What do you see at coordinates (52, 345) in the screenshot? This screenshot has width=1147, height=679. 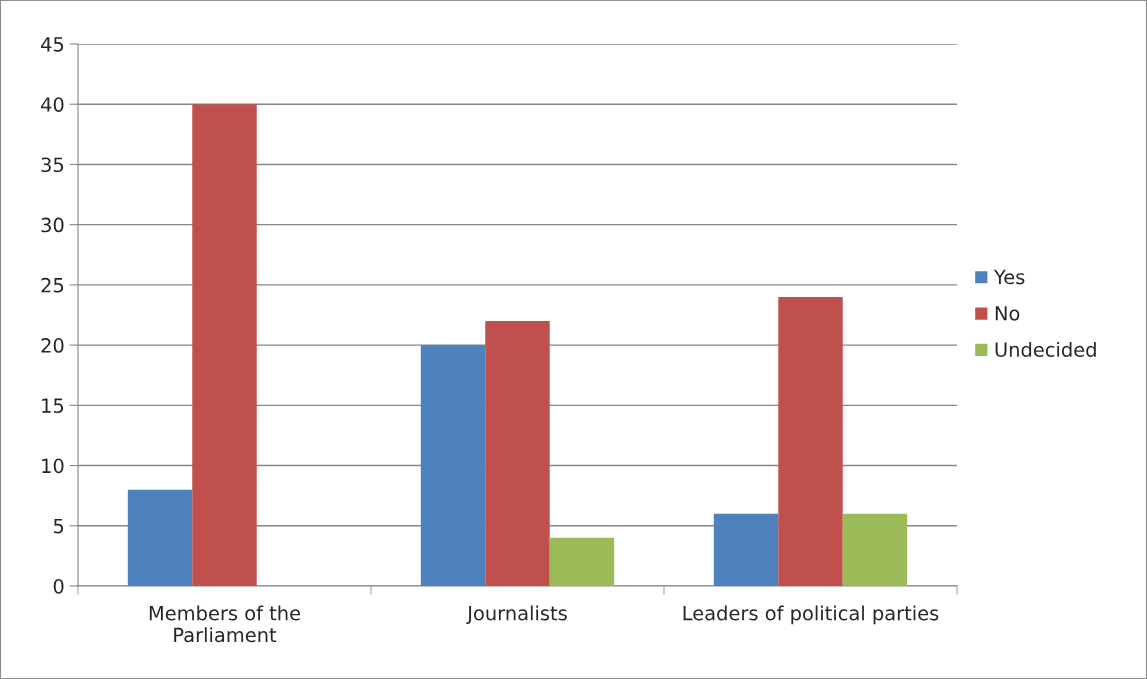 I see `y-tick-label: 20` at bounding box center [52, 345].